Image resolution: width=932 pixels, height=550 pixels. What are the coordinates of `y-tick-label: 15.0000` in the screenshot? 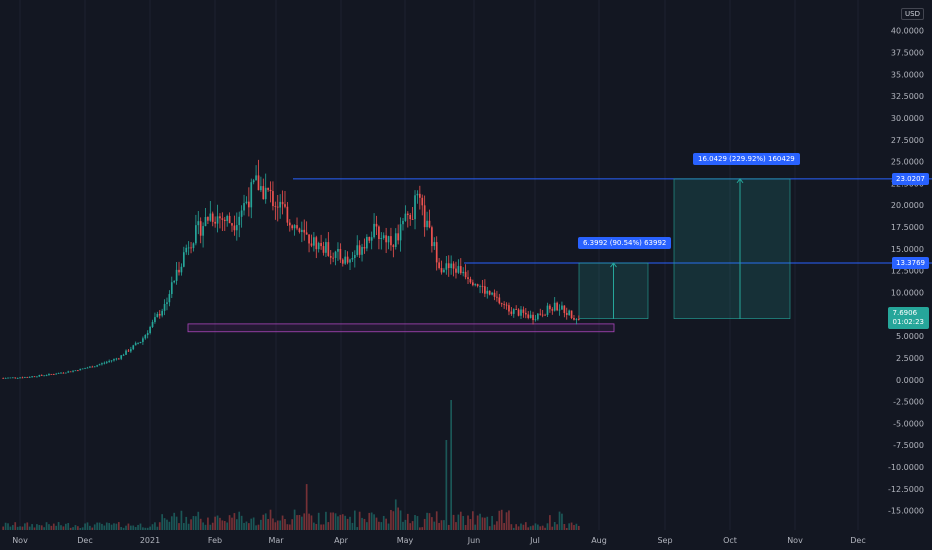 It's located at (907, 249).